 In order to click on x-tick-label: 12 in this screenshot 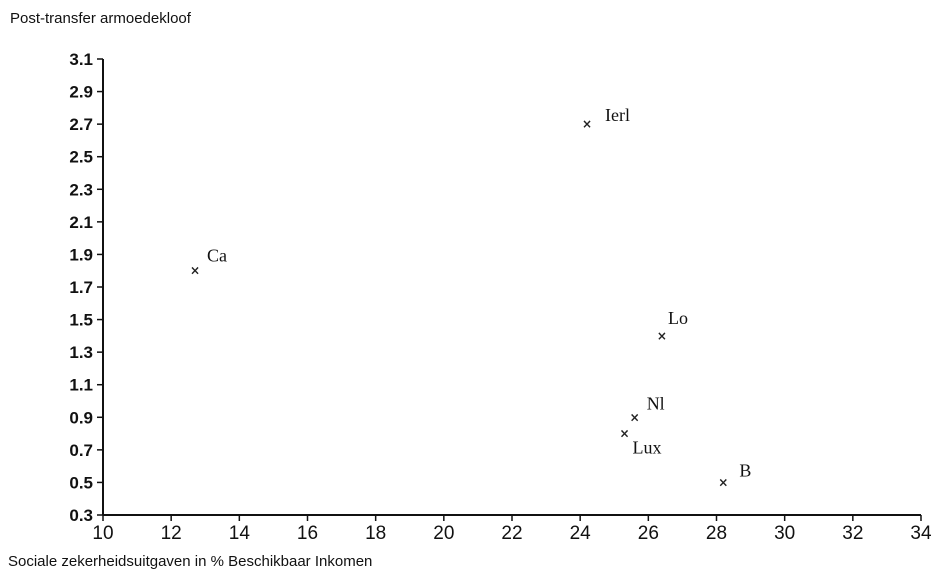, I will do `click(171, 533)`.